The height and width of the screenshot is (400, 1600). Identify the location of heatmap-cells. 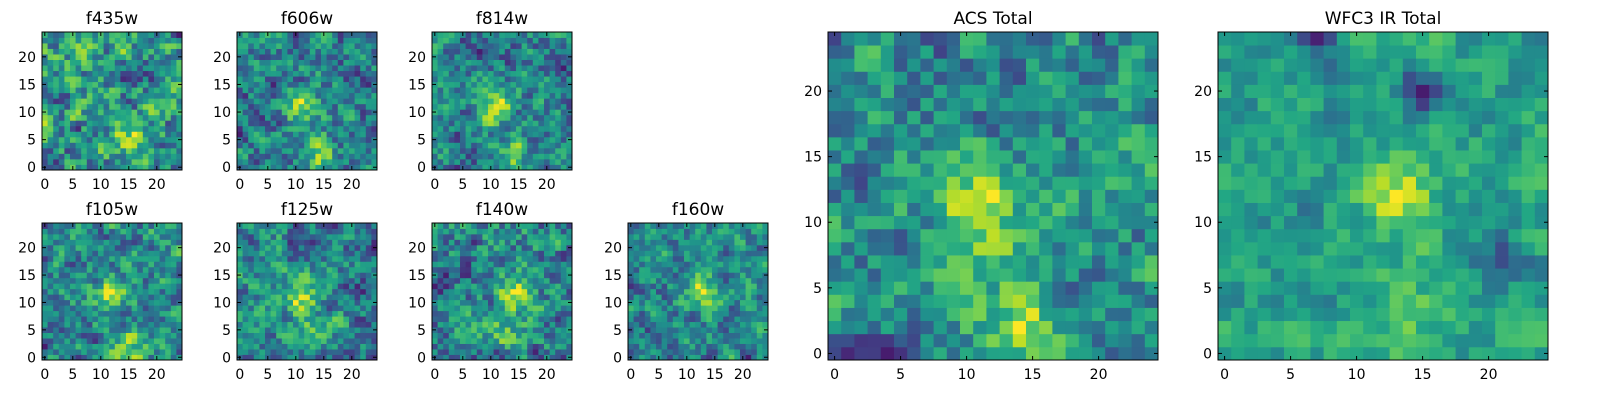
(307, 101).